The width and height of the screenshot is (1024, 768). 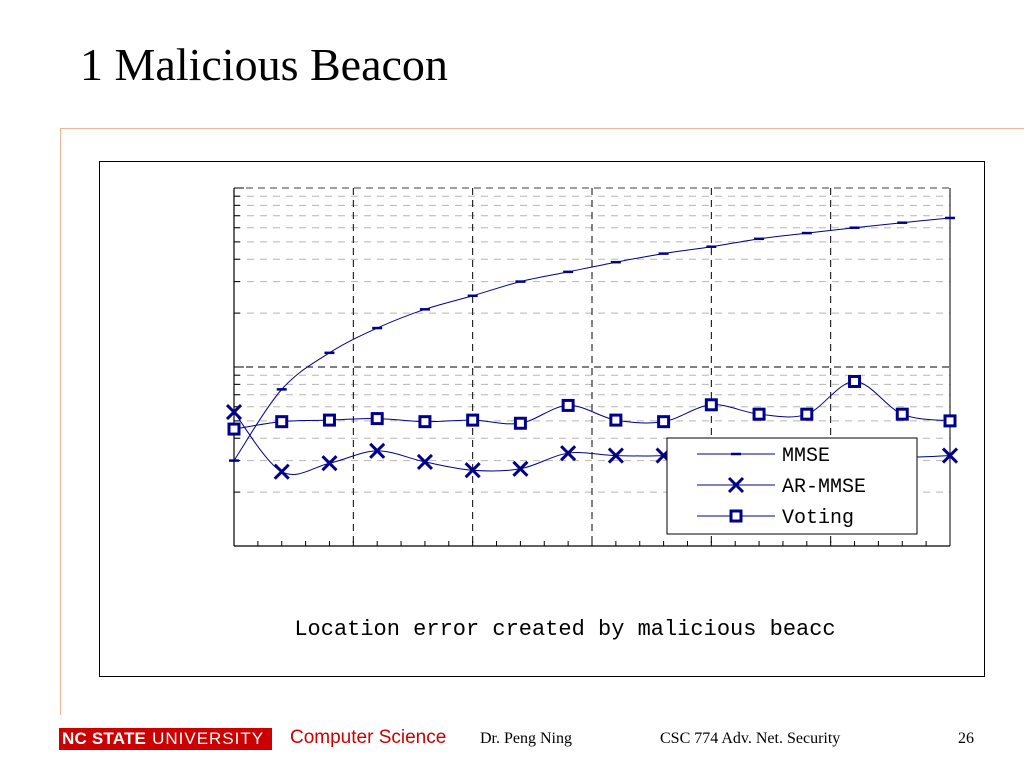 I want to click on course-name: CSC 774 Adv. Net. Security, so click(x=750, y=738).